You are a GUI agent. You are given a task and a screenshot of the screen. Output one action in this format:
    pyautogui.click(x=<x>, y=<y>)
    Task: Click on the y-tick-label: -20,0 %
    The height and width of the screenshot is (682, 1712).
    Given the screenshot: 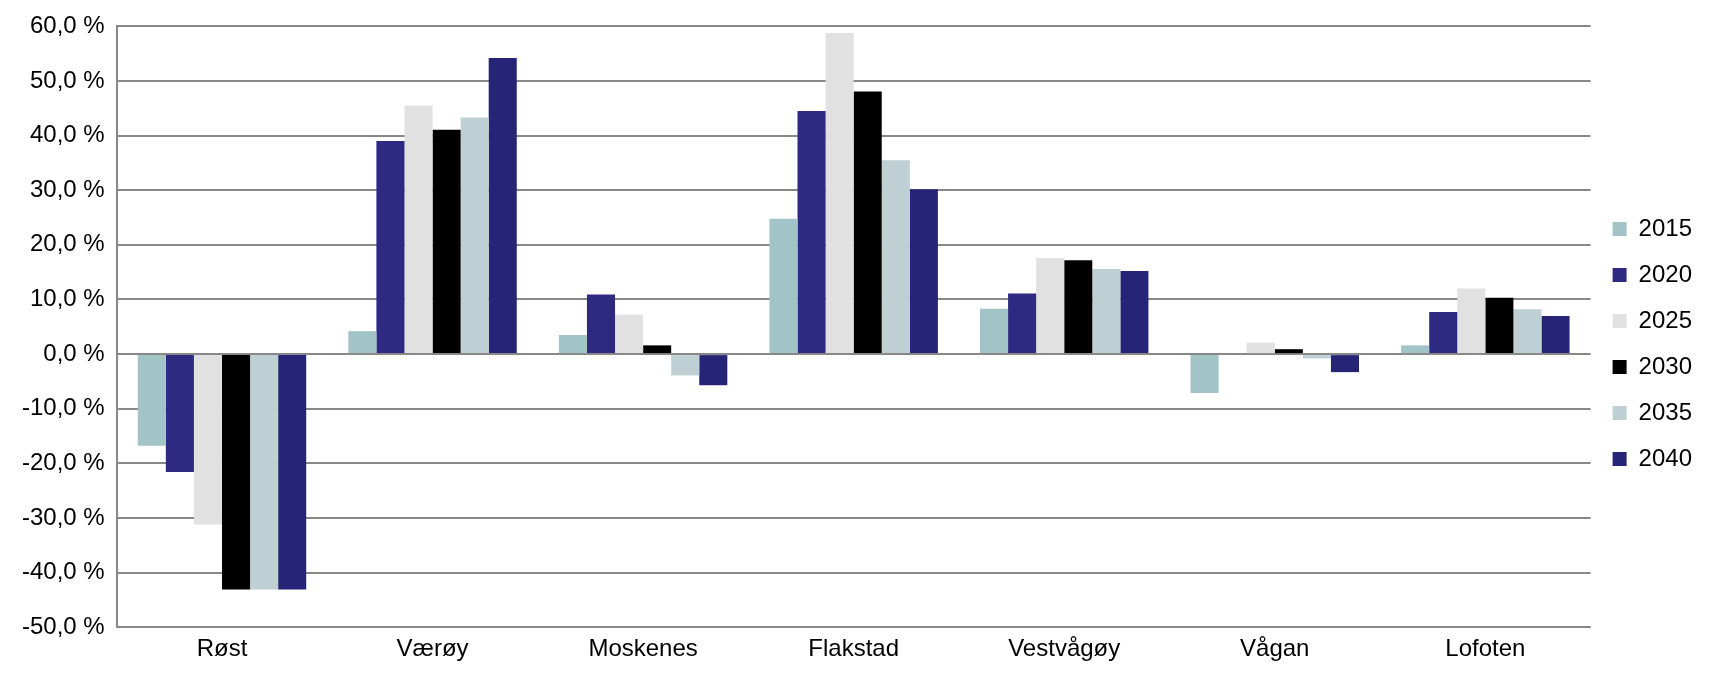 What is the action you would take?
    pyautogui.click(x=63, y=461)
    